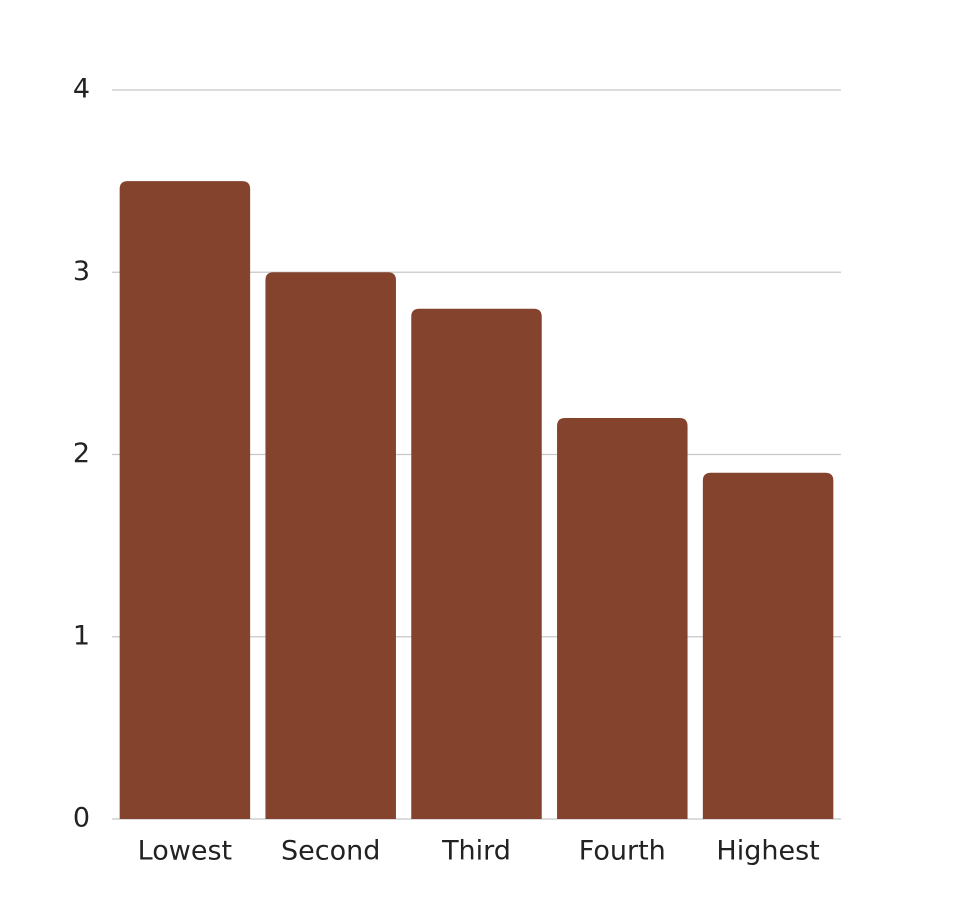 The width and height of the screenshot is (961, 923). I want to click on y-tick-label: 0, so click(81, 818).